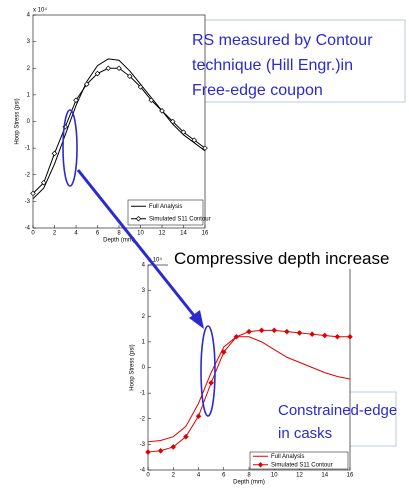 The image size is (409, 496). I want to click on annotation: RS measured by Contour, so click(282, 40).